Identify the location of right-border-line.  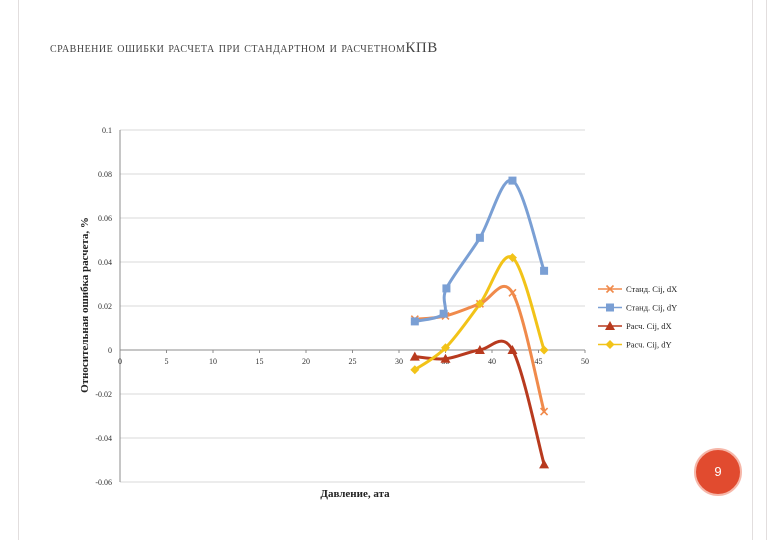
(752, 270).